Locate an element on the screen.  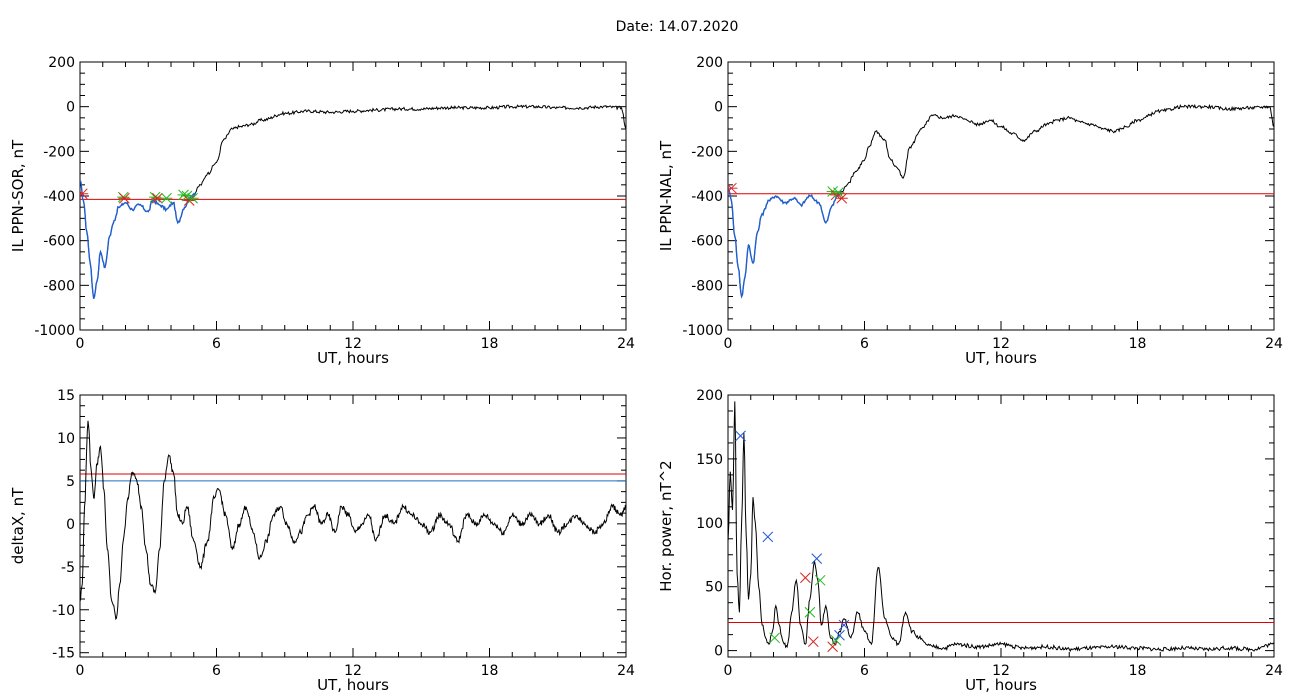
y-tick-label: 50 is located at coordinates (714, 588).